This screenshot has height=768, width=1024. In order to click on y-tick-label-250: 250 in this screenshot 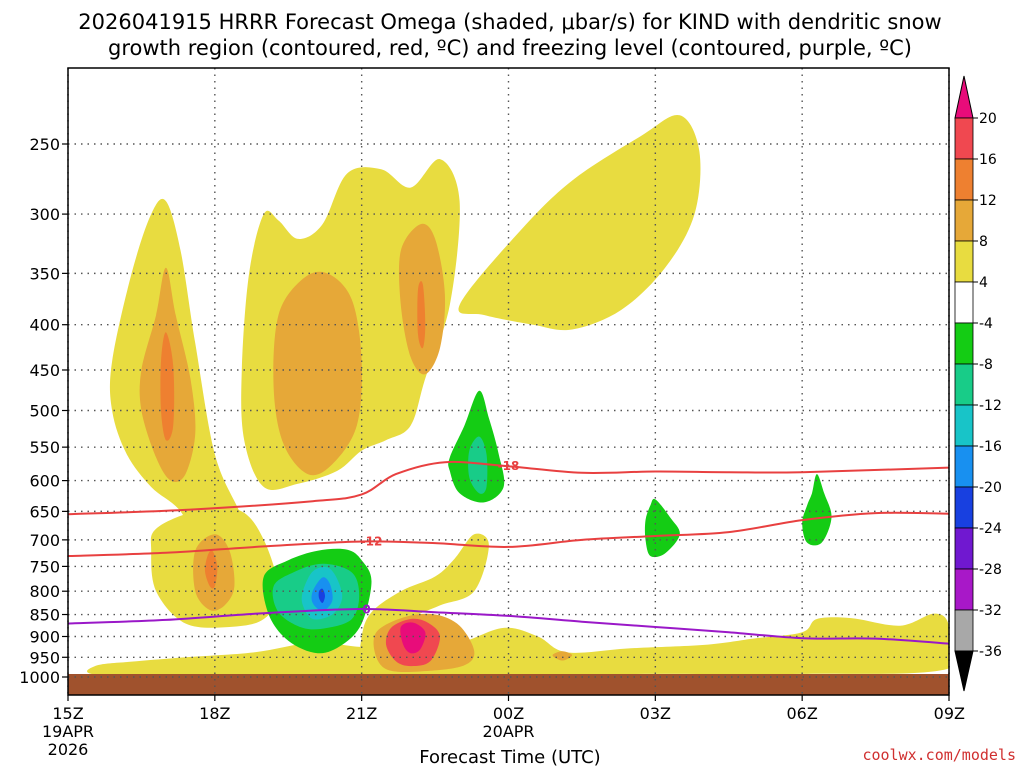, I will do `click(44, 144)`.